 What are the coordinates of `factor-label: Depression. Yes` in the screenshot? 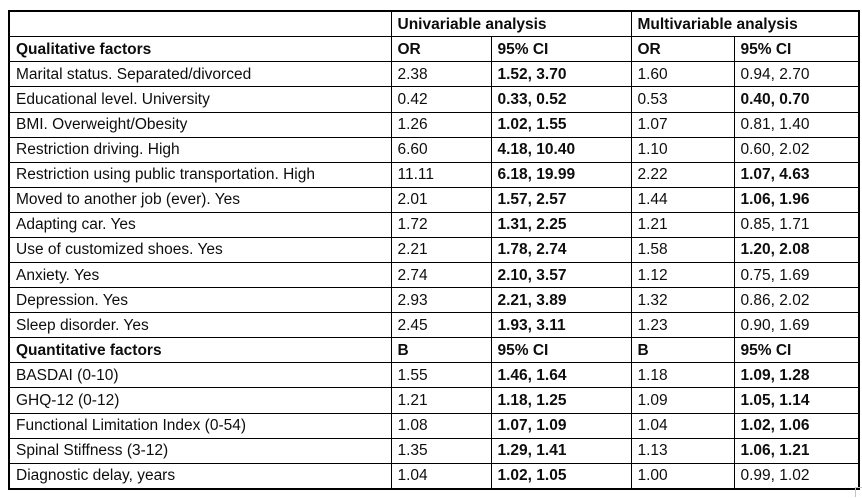 It's located at (200, 300).